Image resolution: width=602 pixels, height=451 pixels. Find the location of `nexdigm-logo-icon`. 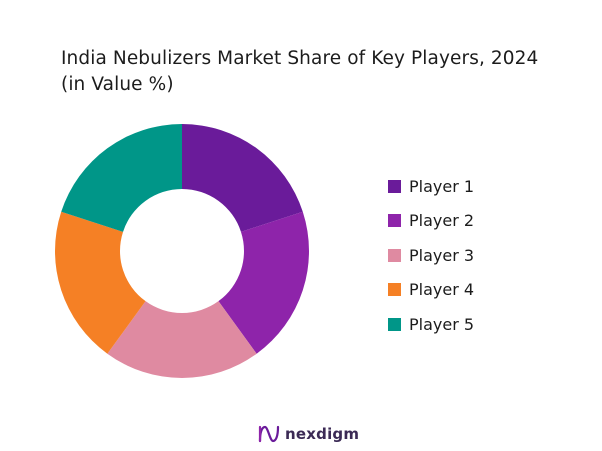

nexdigm-logo-icon is located at coordinates (269, 434).